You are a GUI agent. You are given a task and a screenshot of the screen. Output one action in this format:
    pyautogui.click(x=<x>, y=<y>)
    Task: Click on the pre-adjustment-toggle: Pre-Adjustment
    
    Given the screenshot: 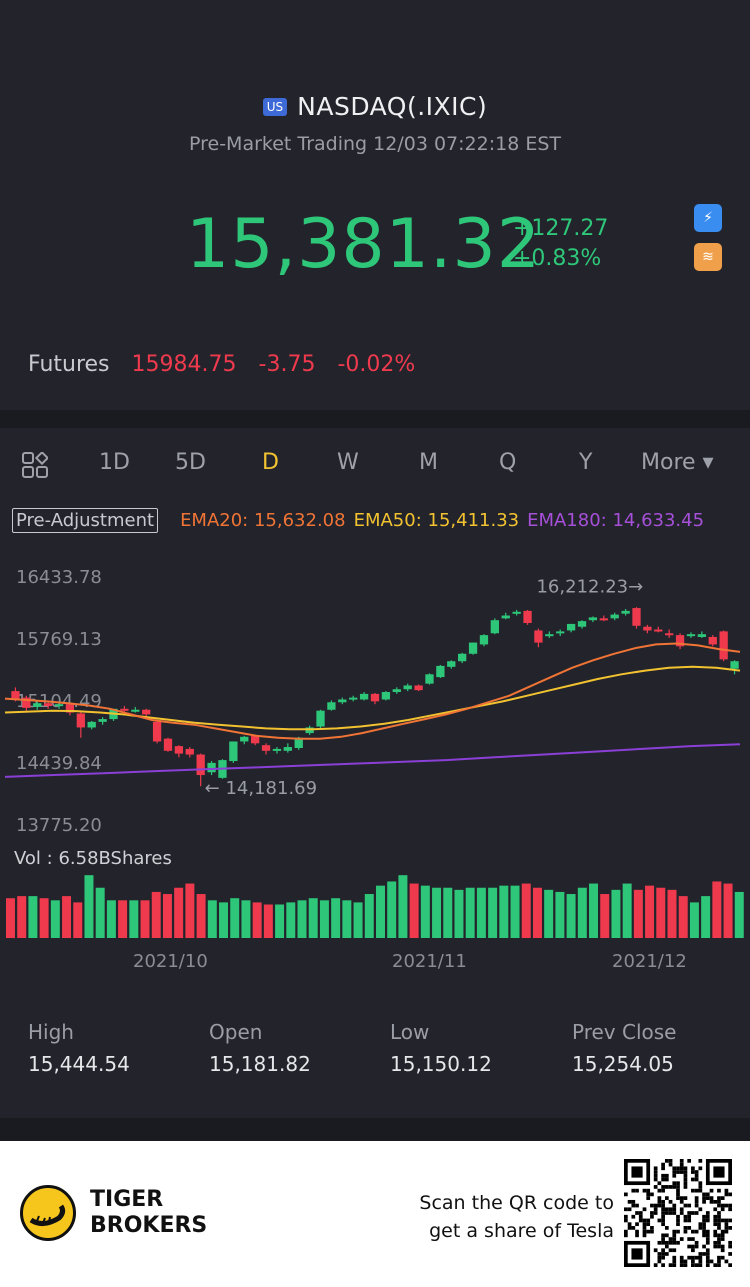 What is the action you would take?
    pyautogui.click(x=85, y=520)
    